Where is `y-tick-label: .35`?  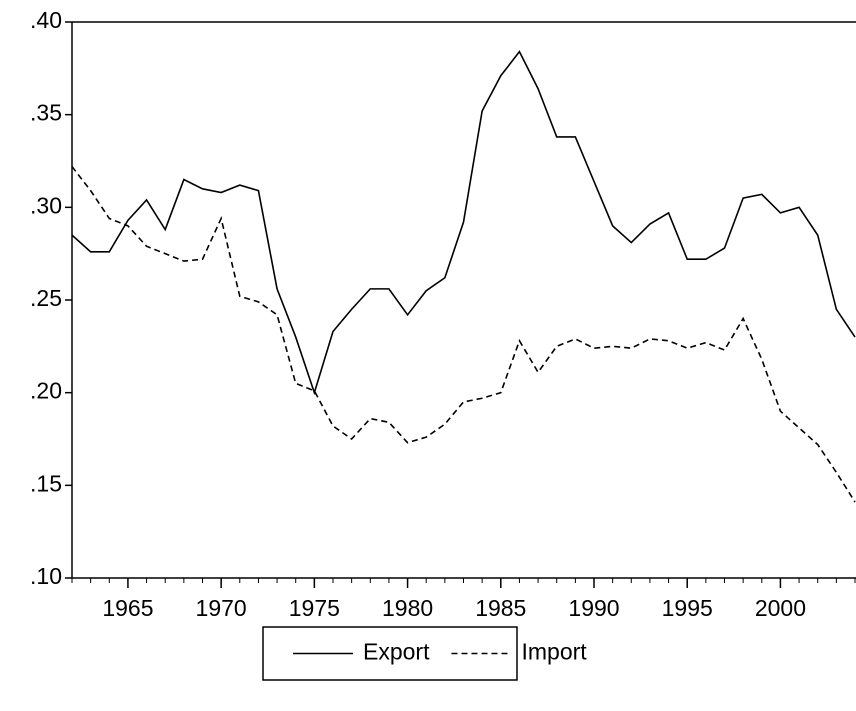
y-tick-label: .35 is located at coordinates (46, 113).